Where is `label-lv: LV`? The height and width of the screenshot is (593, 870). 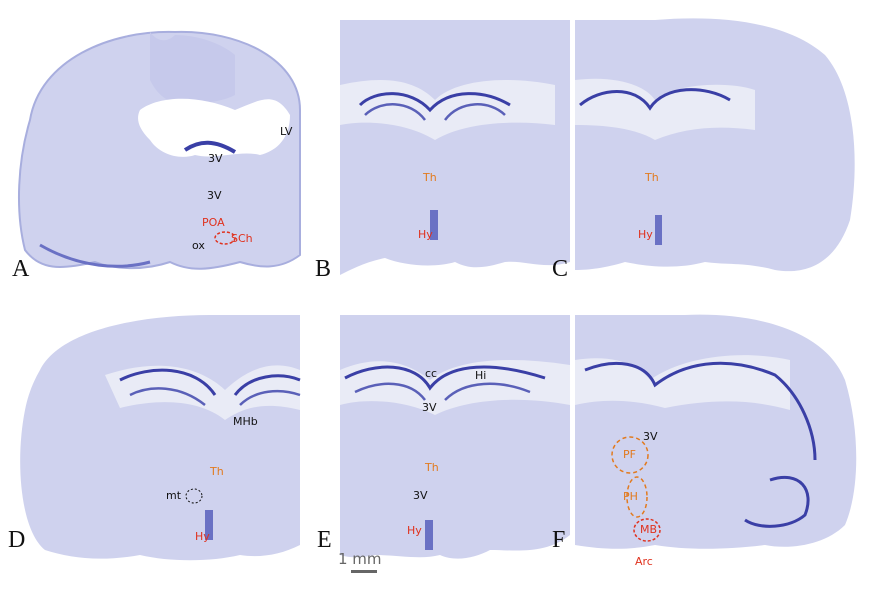 label-lv: LV is located at coordinates (286, 131).